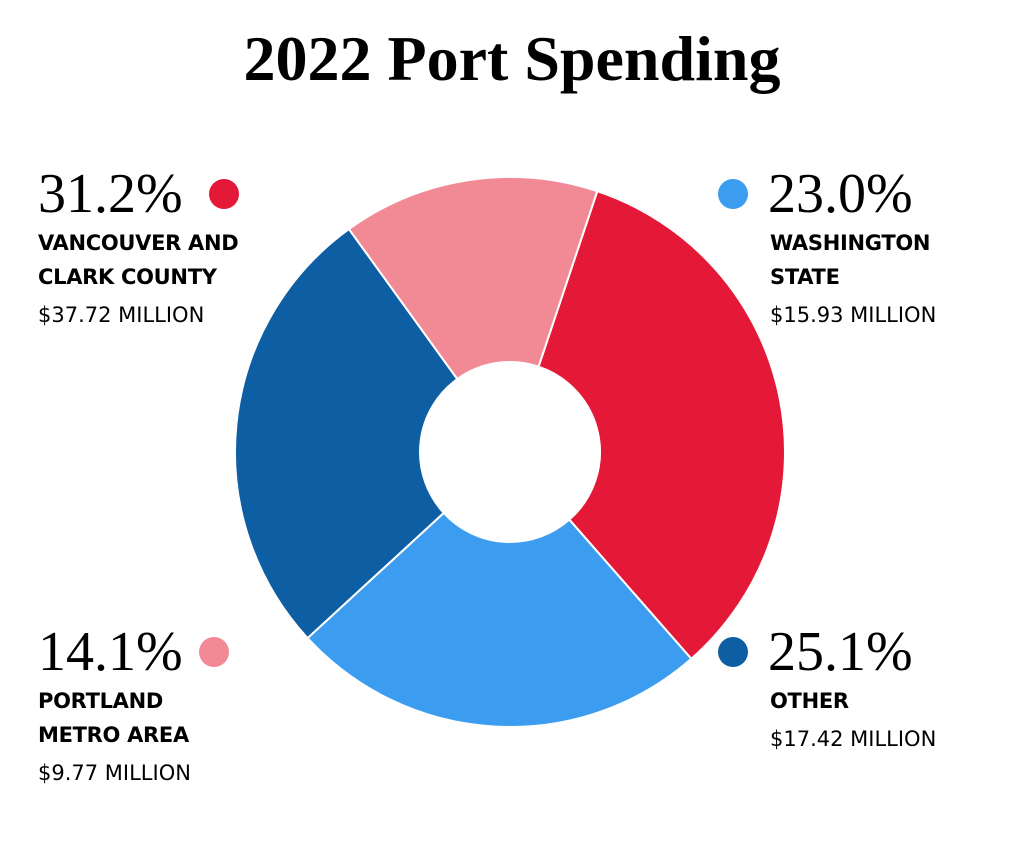 This screenshot has width=1024, height=858. What do you see at coordinates (850, 243) in the screenshot?
I see `washington-name-line1: WASHINGTON` at bounding box center [850, 243].